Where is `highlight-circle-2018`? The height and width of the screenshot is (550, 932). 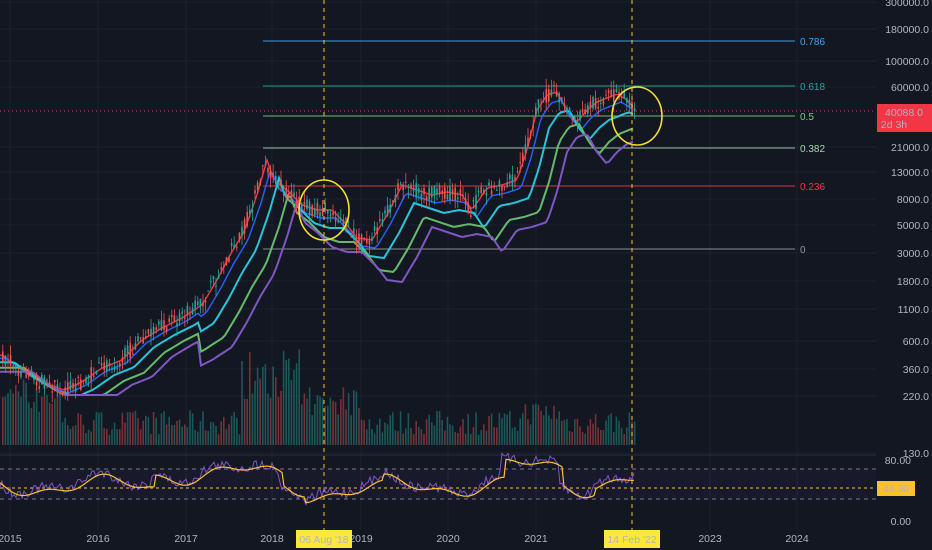
highlight-circle-2018 is located at coordinates (324, 210).